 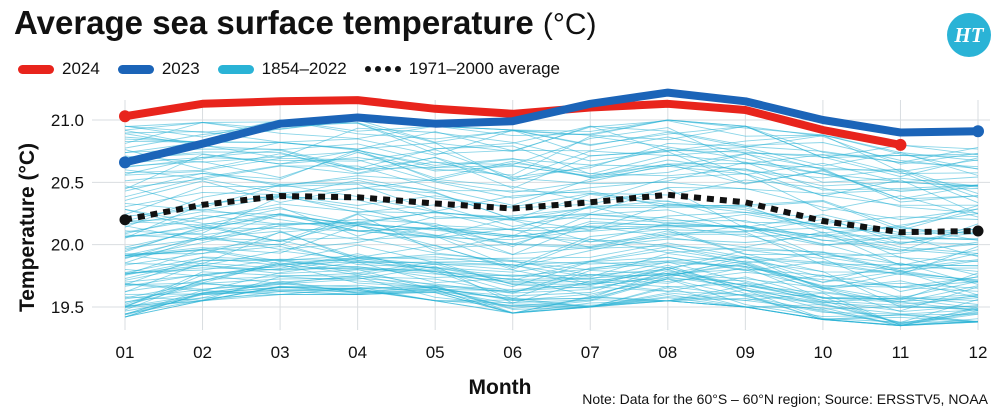 I want to click on x-tick-label: 06, so click(x=512, y=352).